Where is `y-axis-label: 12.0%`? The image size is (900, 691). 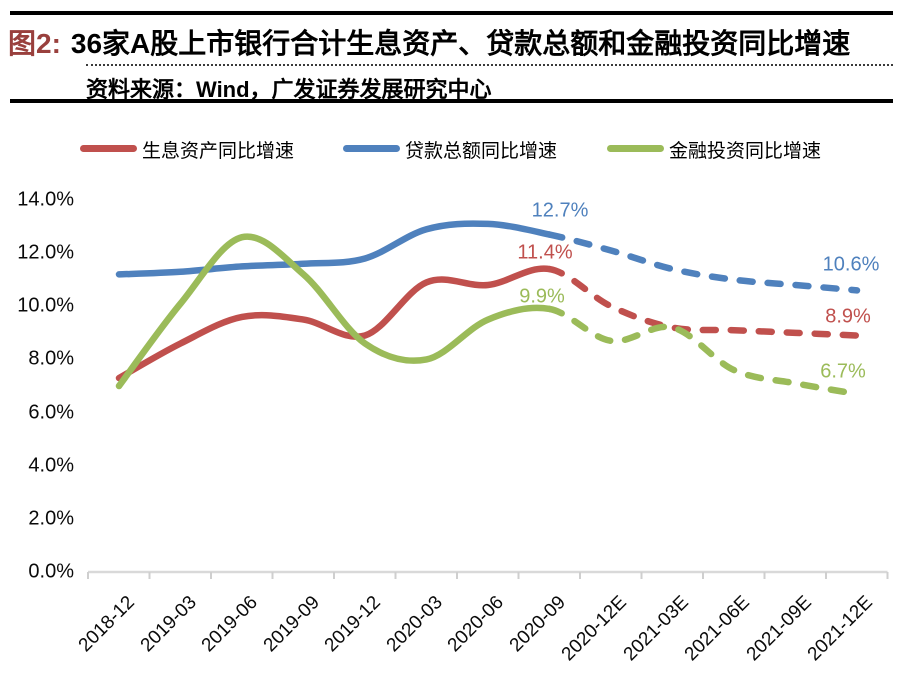 y-axis-label: 12.0% is located at coordinates (45, 252).